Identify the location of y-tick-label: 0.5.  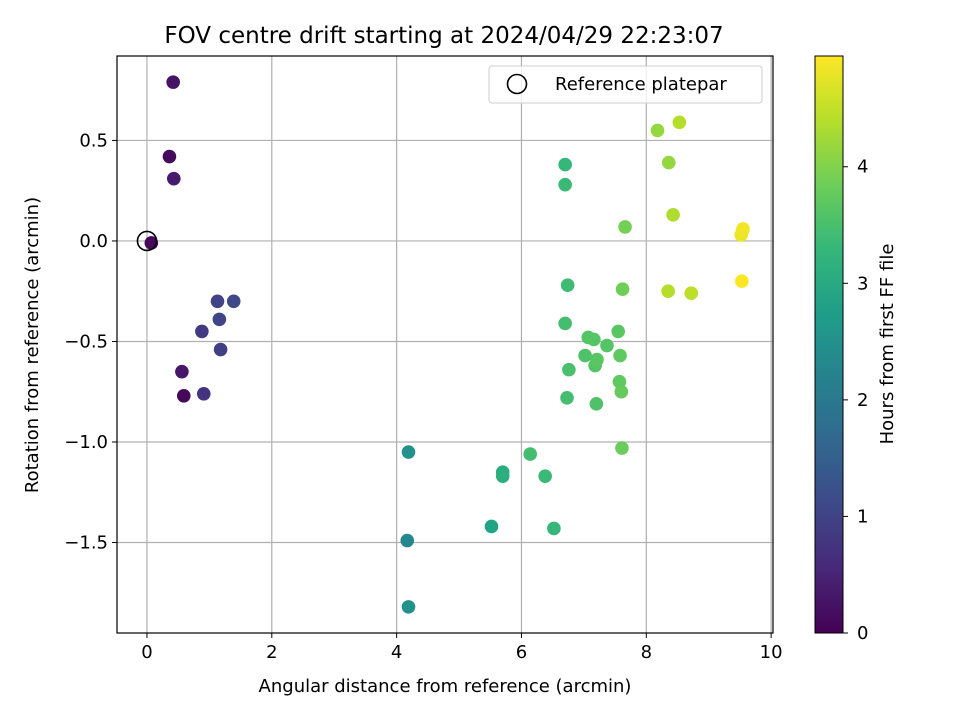
(93, 140).